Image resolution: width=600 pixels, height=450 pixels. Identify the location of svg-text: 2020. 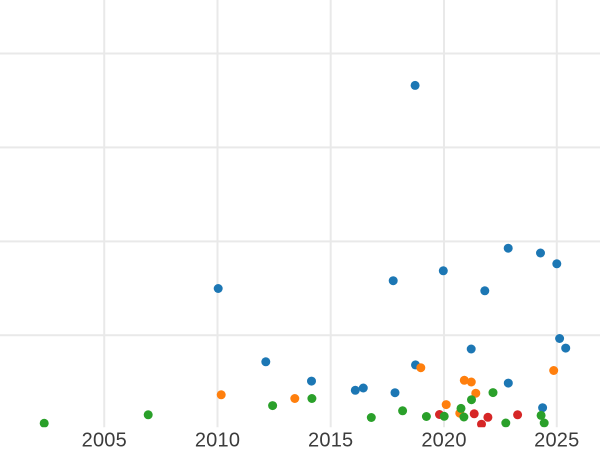
(443, 440).